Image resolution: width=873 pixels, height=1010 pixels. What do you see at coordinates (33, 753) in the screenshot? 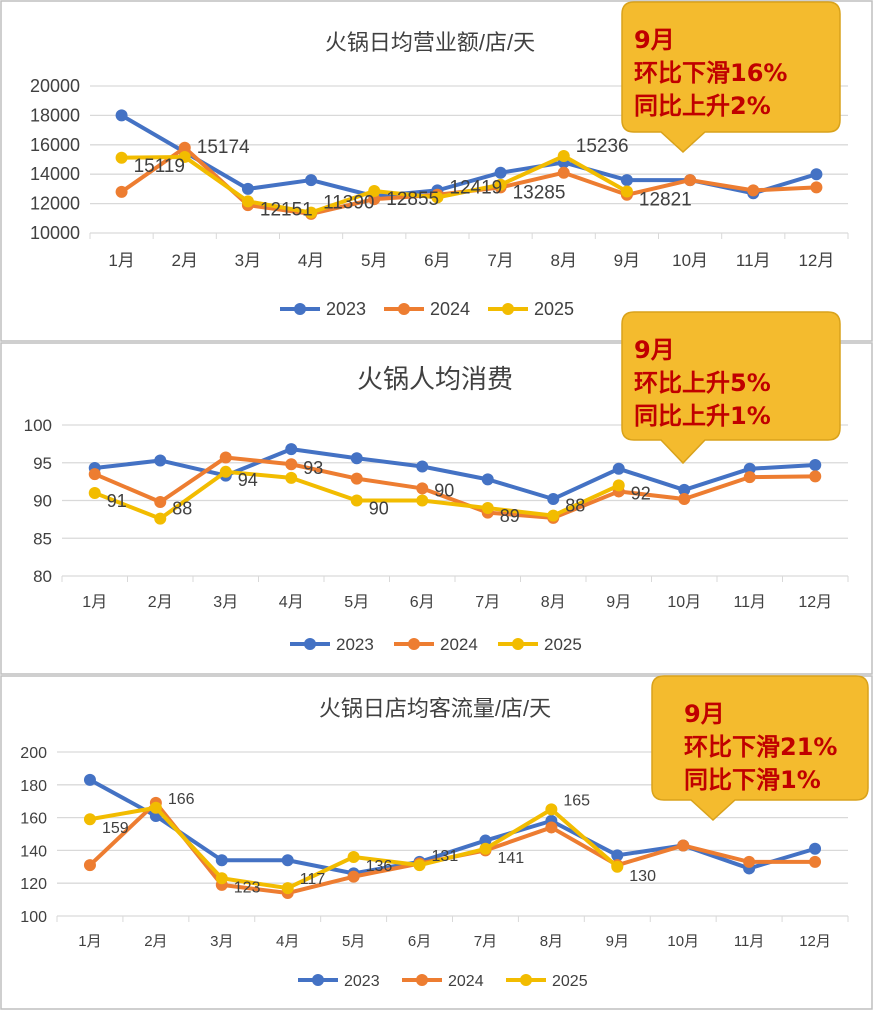
I see `y-tick-label: 200` at bounding box center [33, 753].